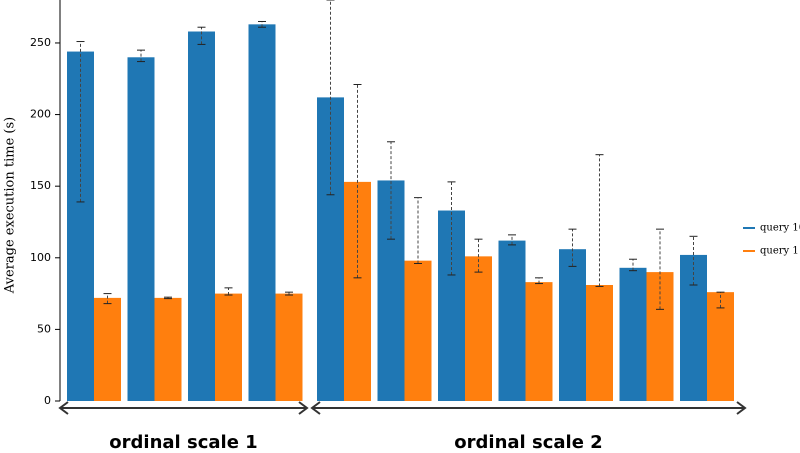 The height and width of the screenshot is (453, 800). Describe the element at coordinates (779, 251) in the screenshot. I see `legend-label: query 1` at that location.